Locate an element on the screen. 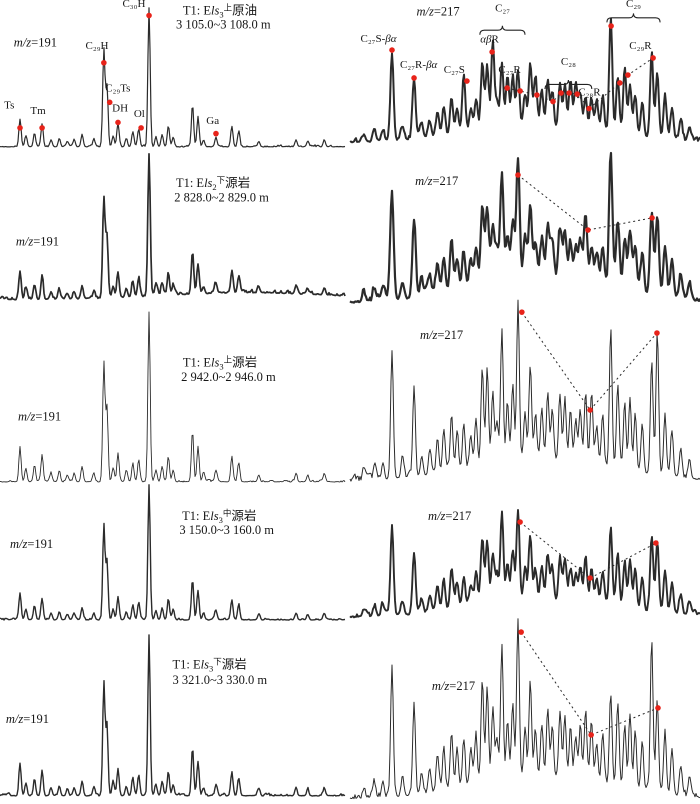  sample-title: T1: Els3中源岩 is located at coordinates (219, 516).